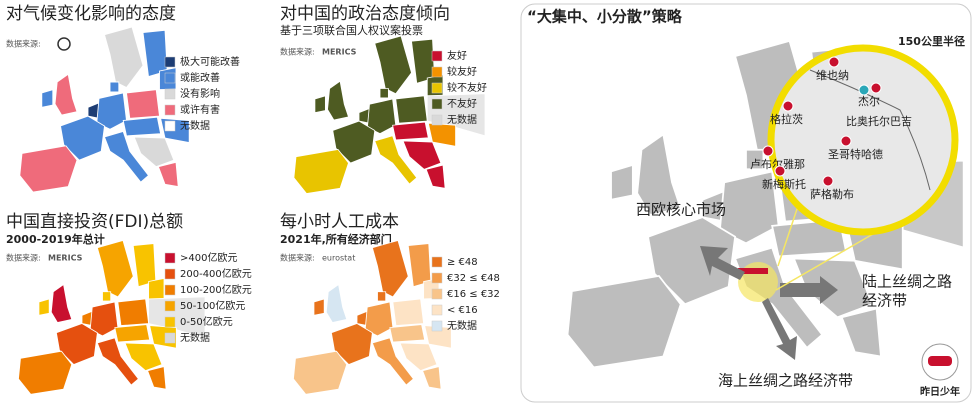 The image size is (975, 407). What do you see at coordinates (777, 164) in the screenshot?
I see `city-label: 卢布尔雅那` at bounding box center [777, 164].